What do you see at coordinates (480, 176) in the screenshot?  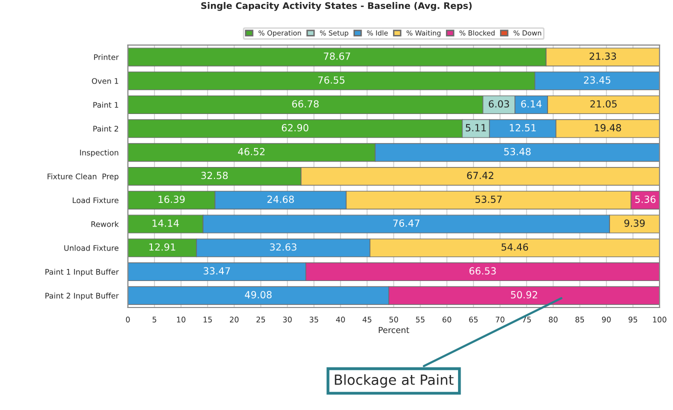 I see `data-label: 67.42` at bounding box center [480, 176].